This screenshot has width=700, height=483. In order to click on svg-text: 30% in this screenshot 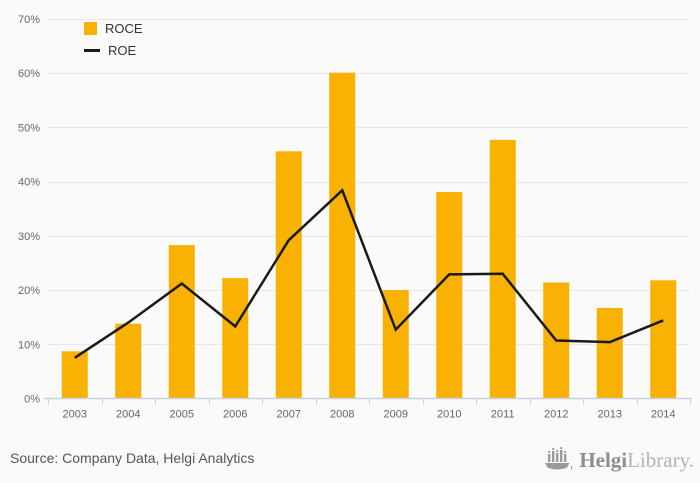, I will do `click(29, 237)`.